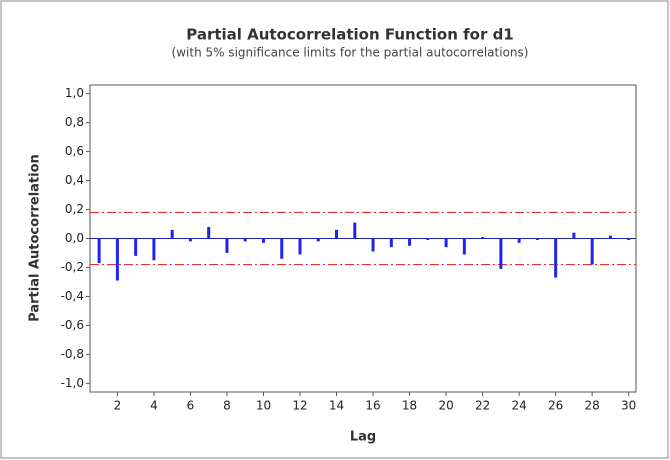 Image resolution: width=670 pixels, height=460 pixels. I want to click on x-tick-label: 18, so click(409, 406).